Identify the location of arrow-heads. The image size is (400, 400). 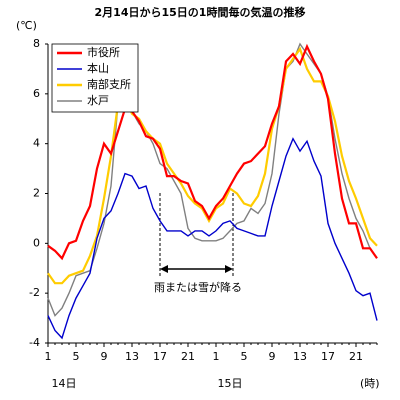
(196, 269).